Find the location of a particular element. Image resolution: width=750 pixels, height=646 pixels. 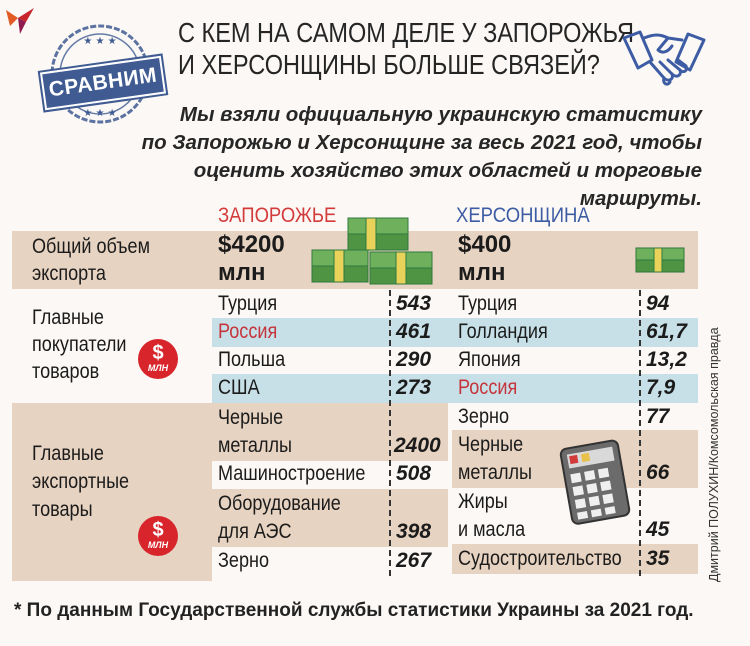

zap-export-unit: млн is located at coordinates (242, 272).